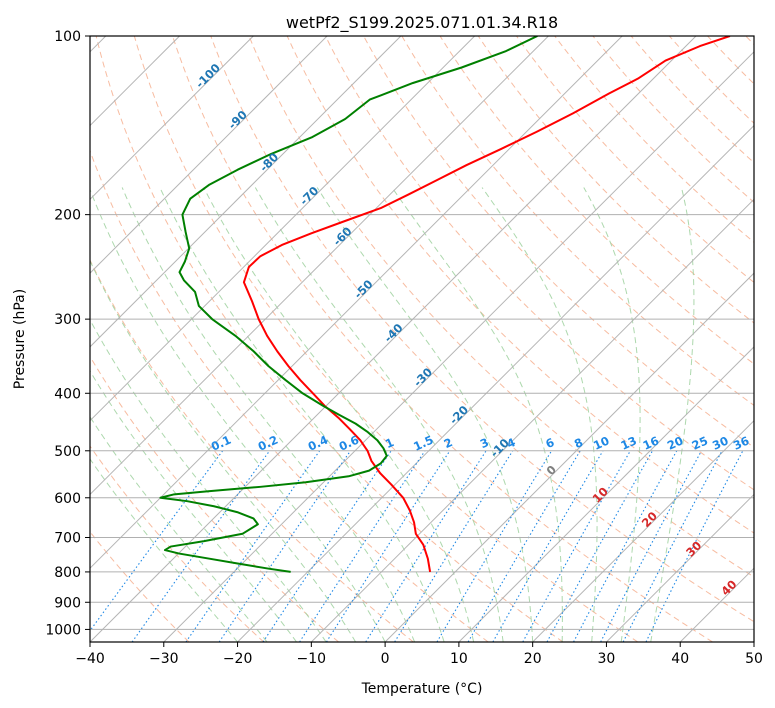 This screenshot has width=775, height=708. Describe the element at coordinates (680, 659) in the screenshot. I see `x-tick-label: 40` at that location.